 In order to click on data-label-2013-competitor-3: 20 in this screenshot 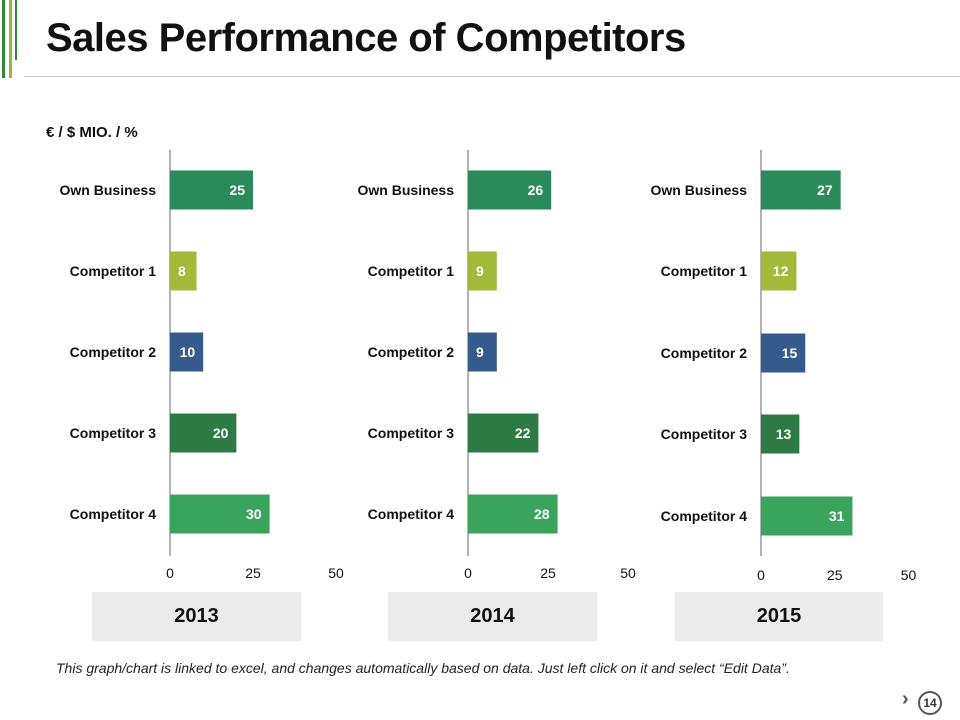, I will do `click(221, 433)`.